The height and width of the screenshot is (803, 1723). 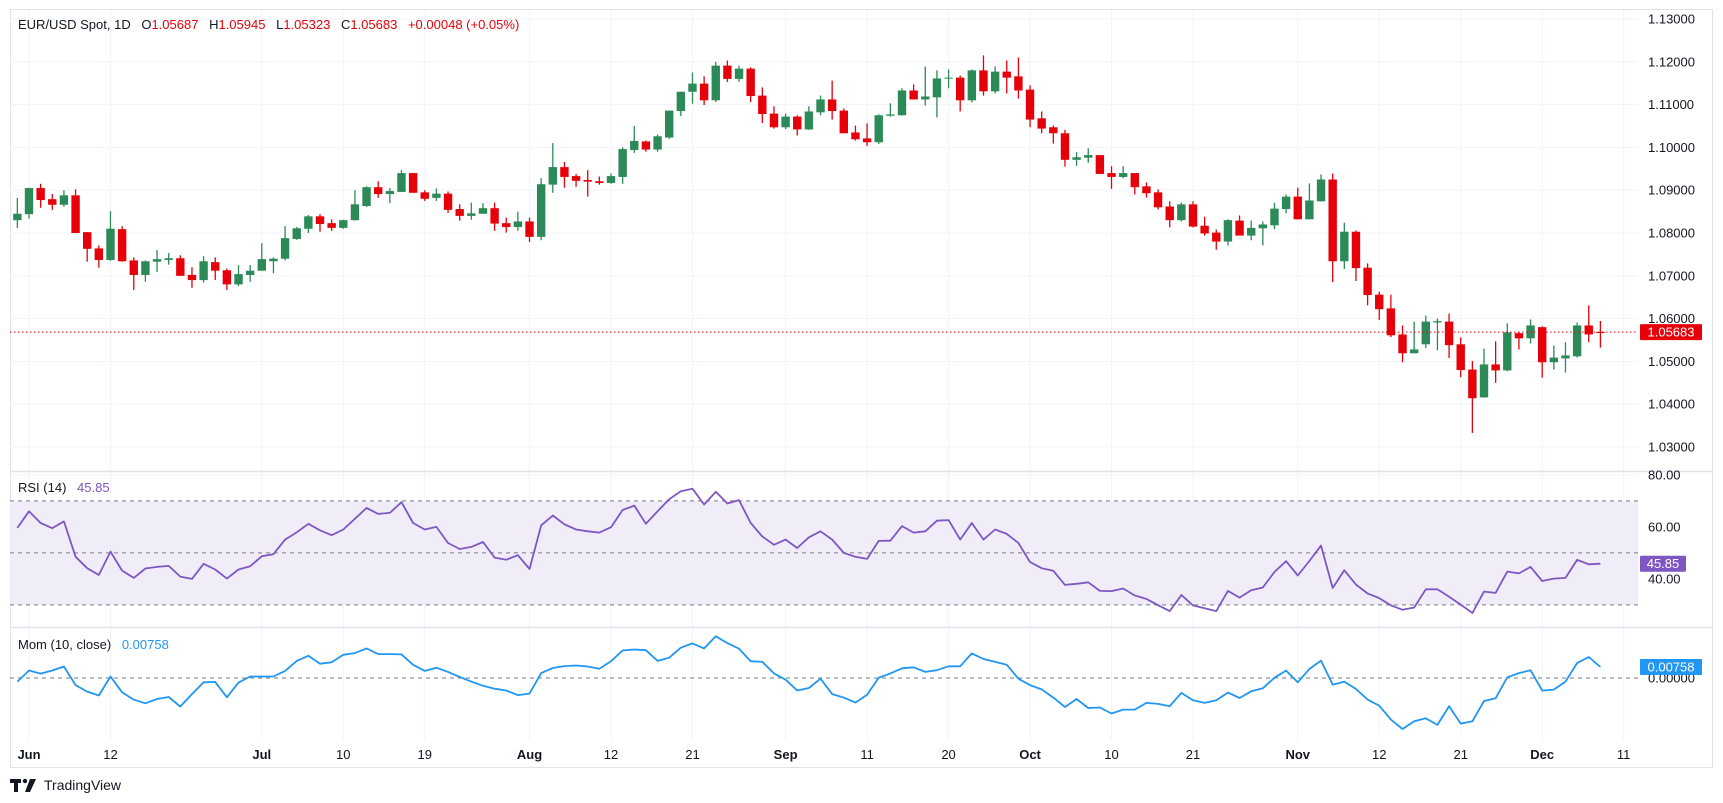 What do you see at coordinates (74, 24) in the screenshot?
I see `symbol-title: EUR/USD Spot, 1D` at bounding box center [74, 24].